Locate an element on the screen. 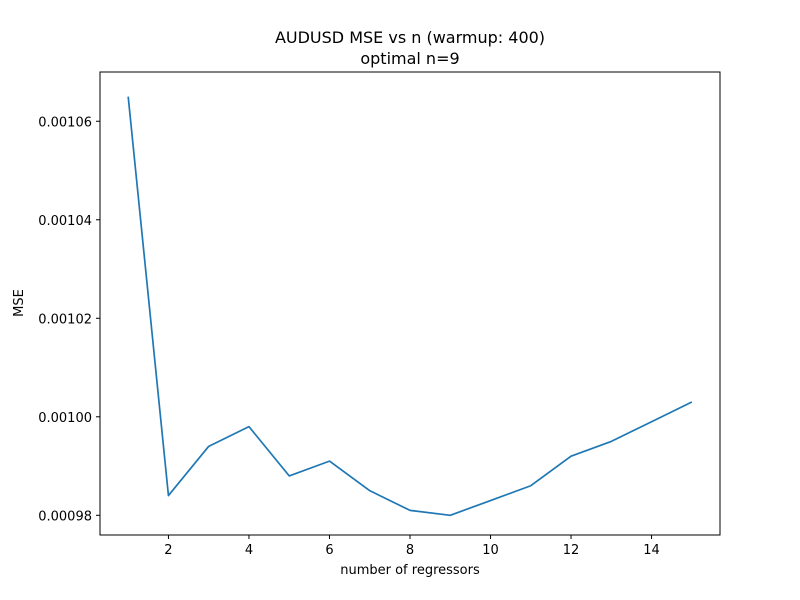 Image resolution: width=800 pixels, height=600 pixels. x-tick-label: 2 is located at coordinates (168, 550).